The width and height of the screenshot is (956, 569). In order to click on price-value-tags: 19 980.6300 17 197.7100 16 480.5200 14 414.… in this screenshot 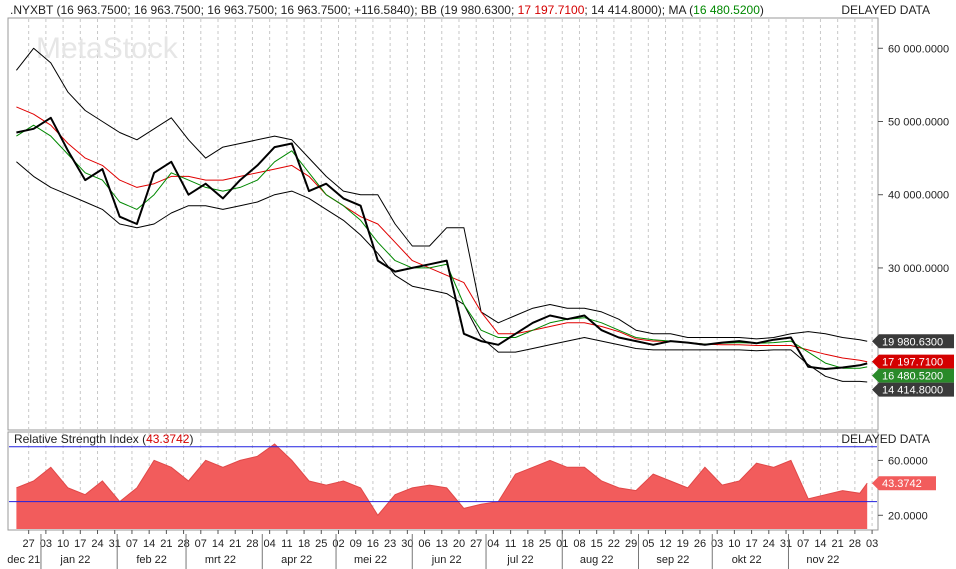, I will do `click(913, 365)`.